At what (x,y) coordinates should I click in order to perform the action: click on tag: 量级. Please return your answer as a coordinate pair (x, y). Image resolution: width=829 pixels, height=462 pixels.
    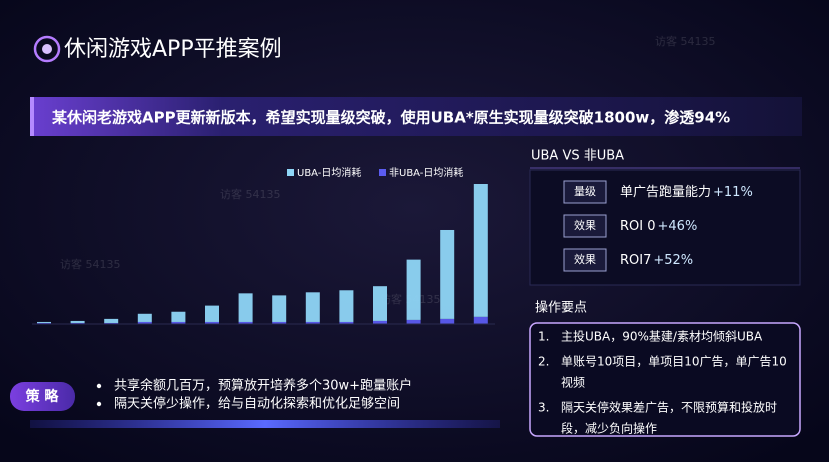
    Looking at the image, I should click on (585, 191).